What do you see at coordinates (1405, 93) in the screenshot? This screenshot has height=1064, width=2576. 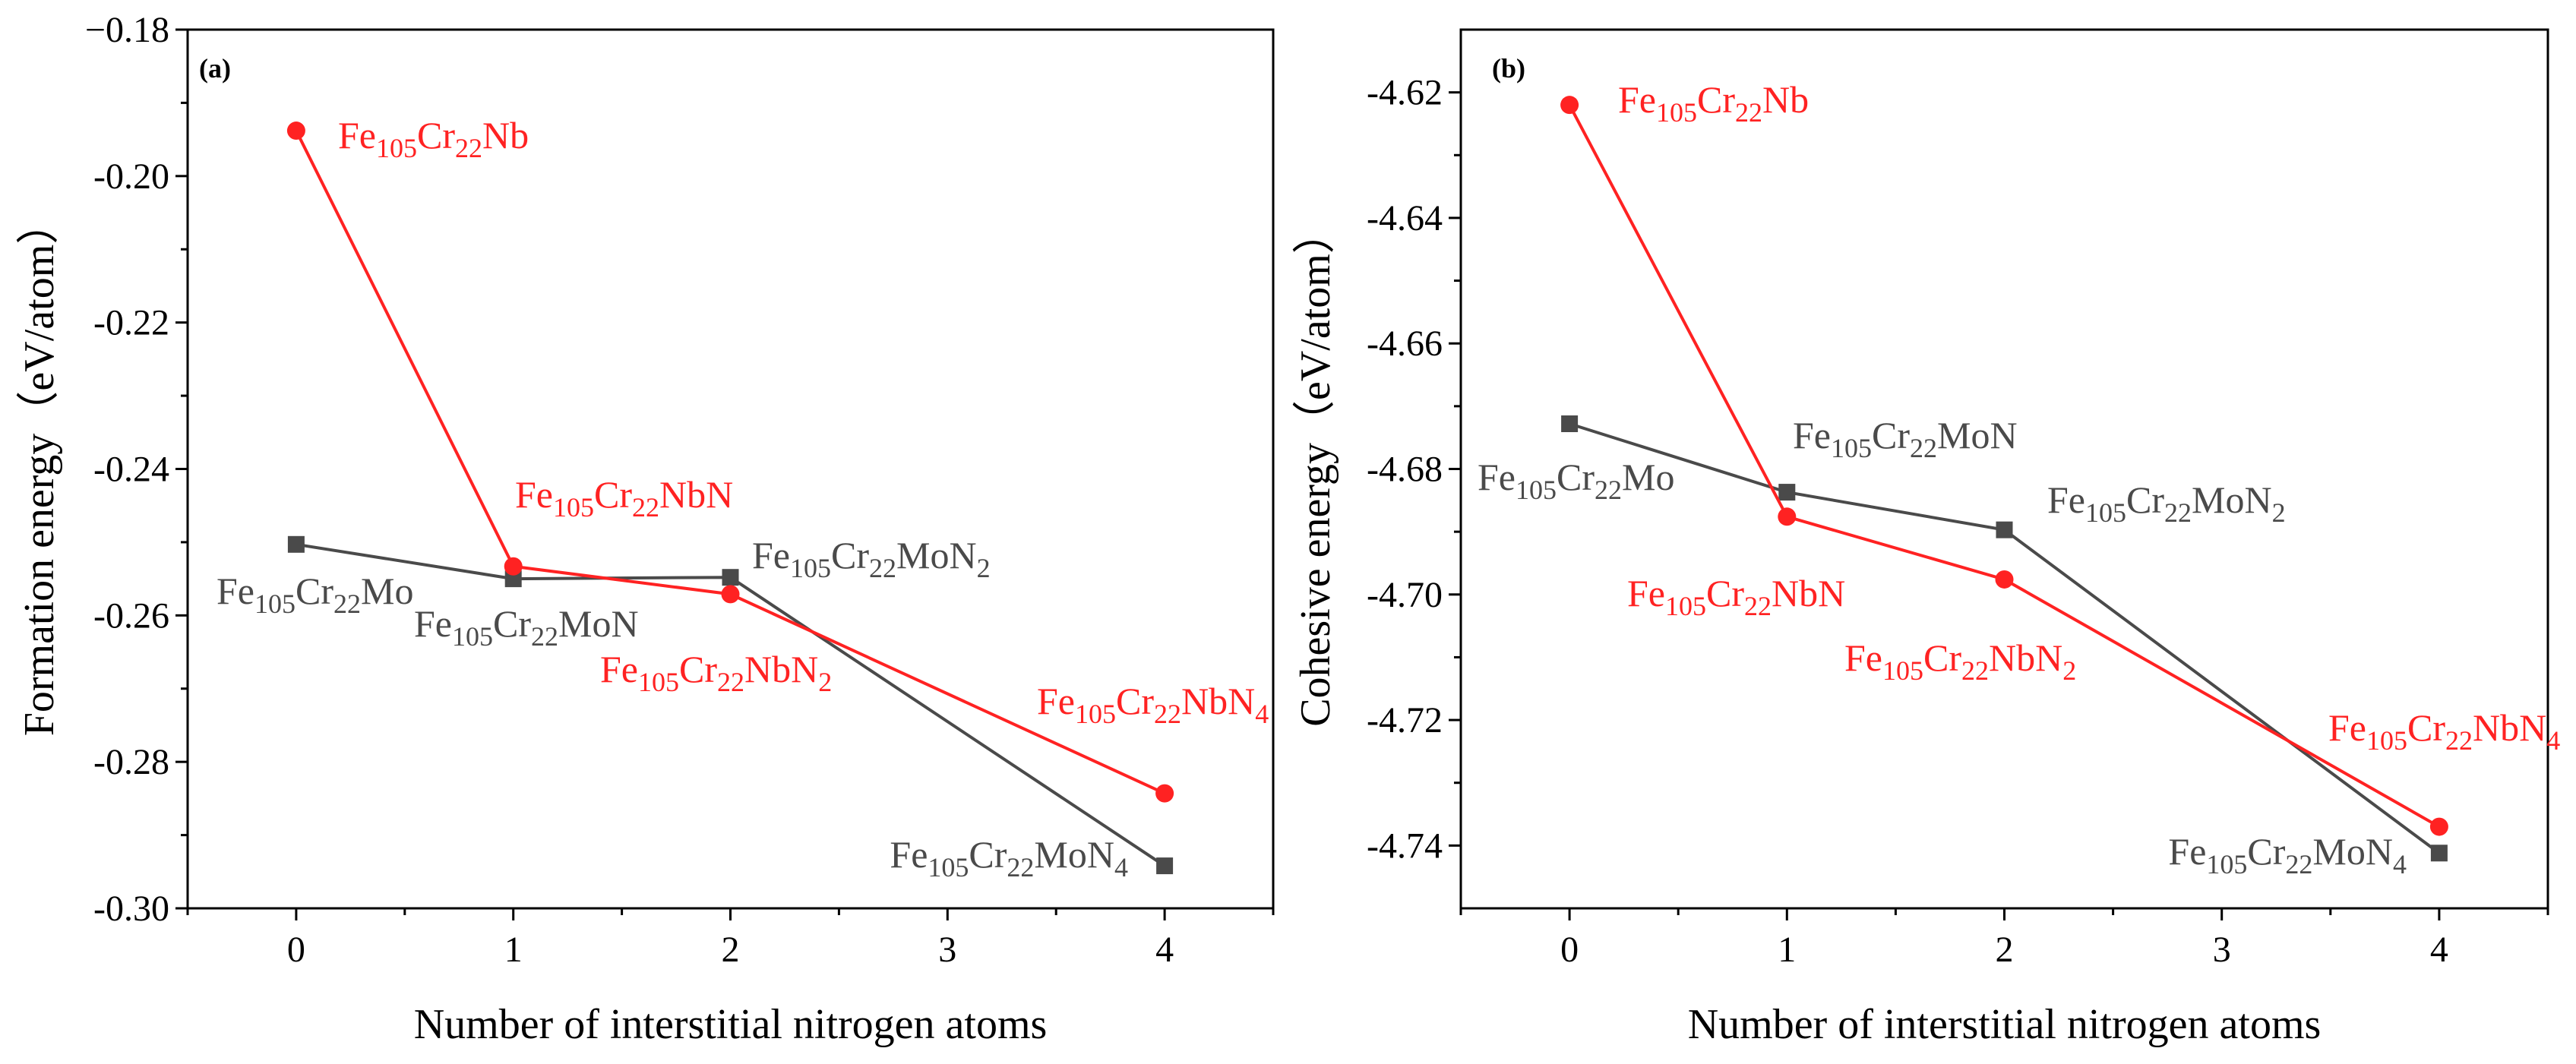 I see `y-tick-label: -4.62` at bounding box center [1405, 93].